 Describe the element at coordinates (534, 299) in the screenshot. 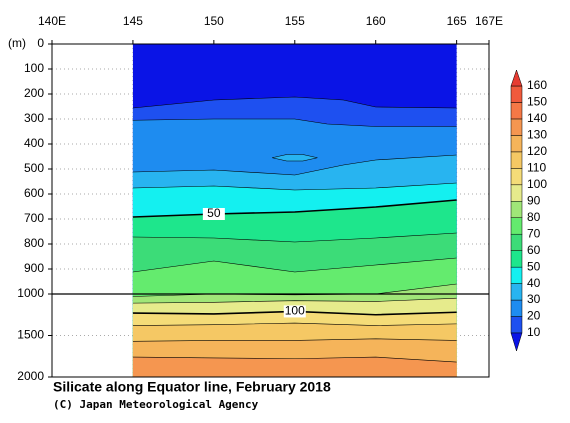

I see `colorbar-label: 30` at that location.